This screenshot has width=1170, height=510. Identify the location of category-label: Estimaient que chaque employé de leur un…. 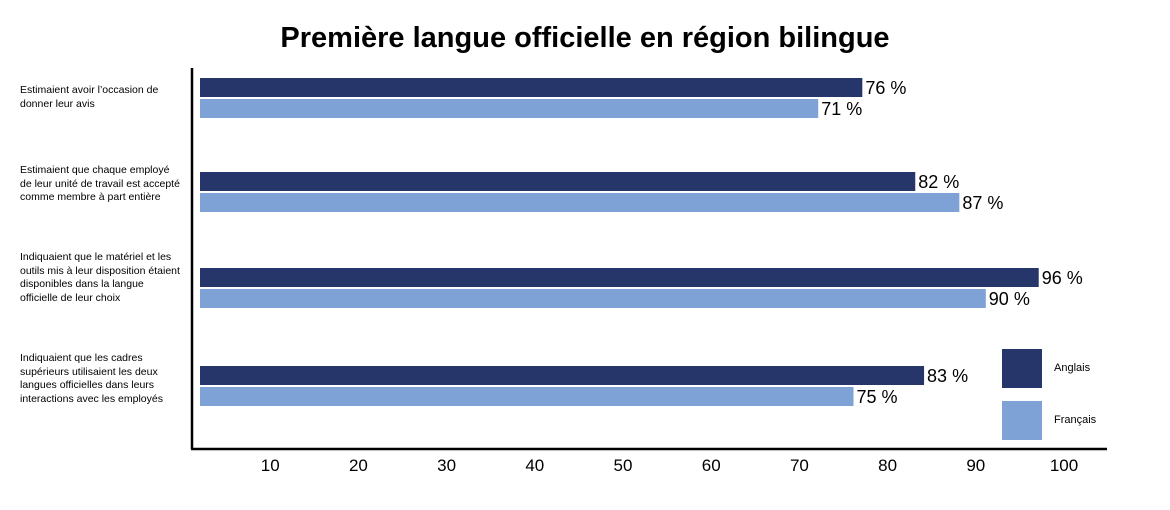
(100, 183).